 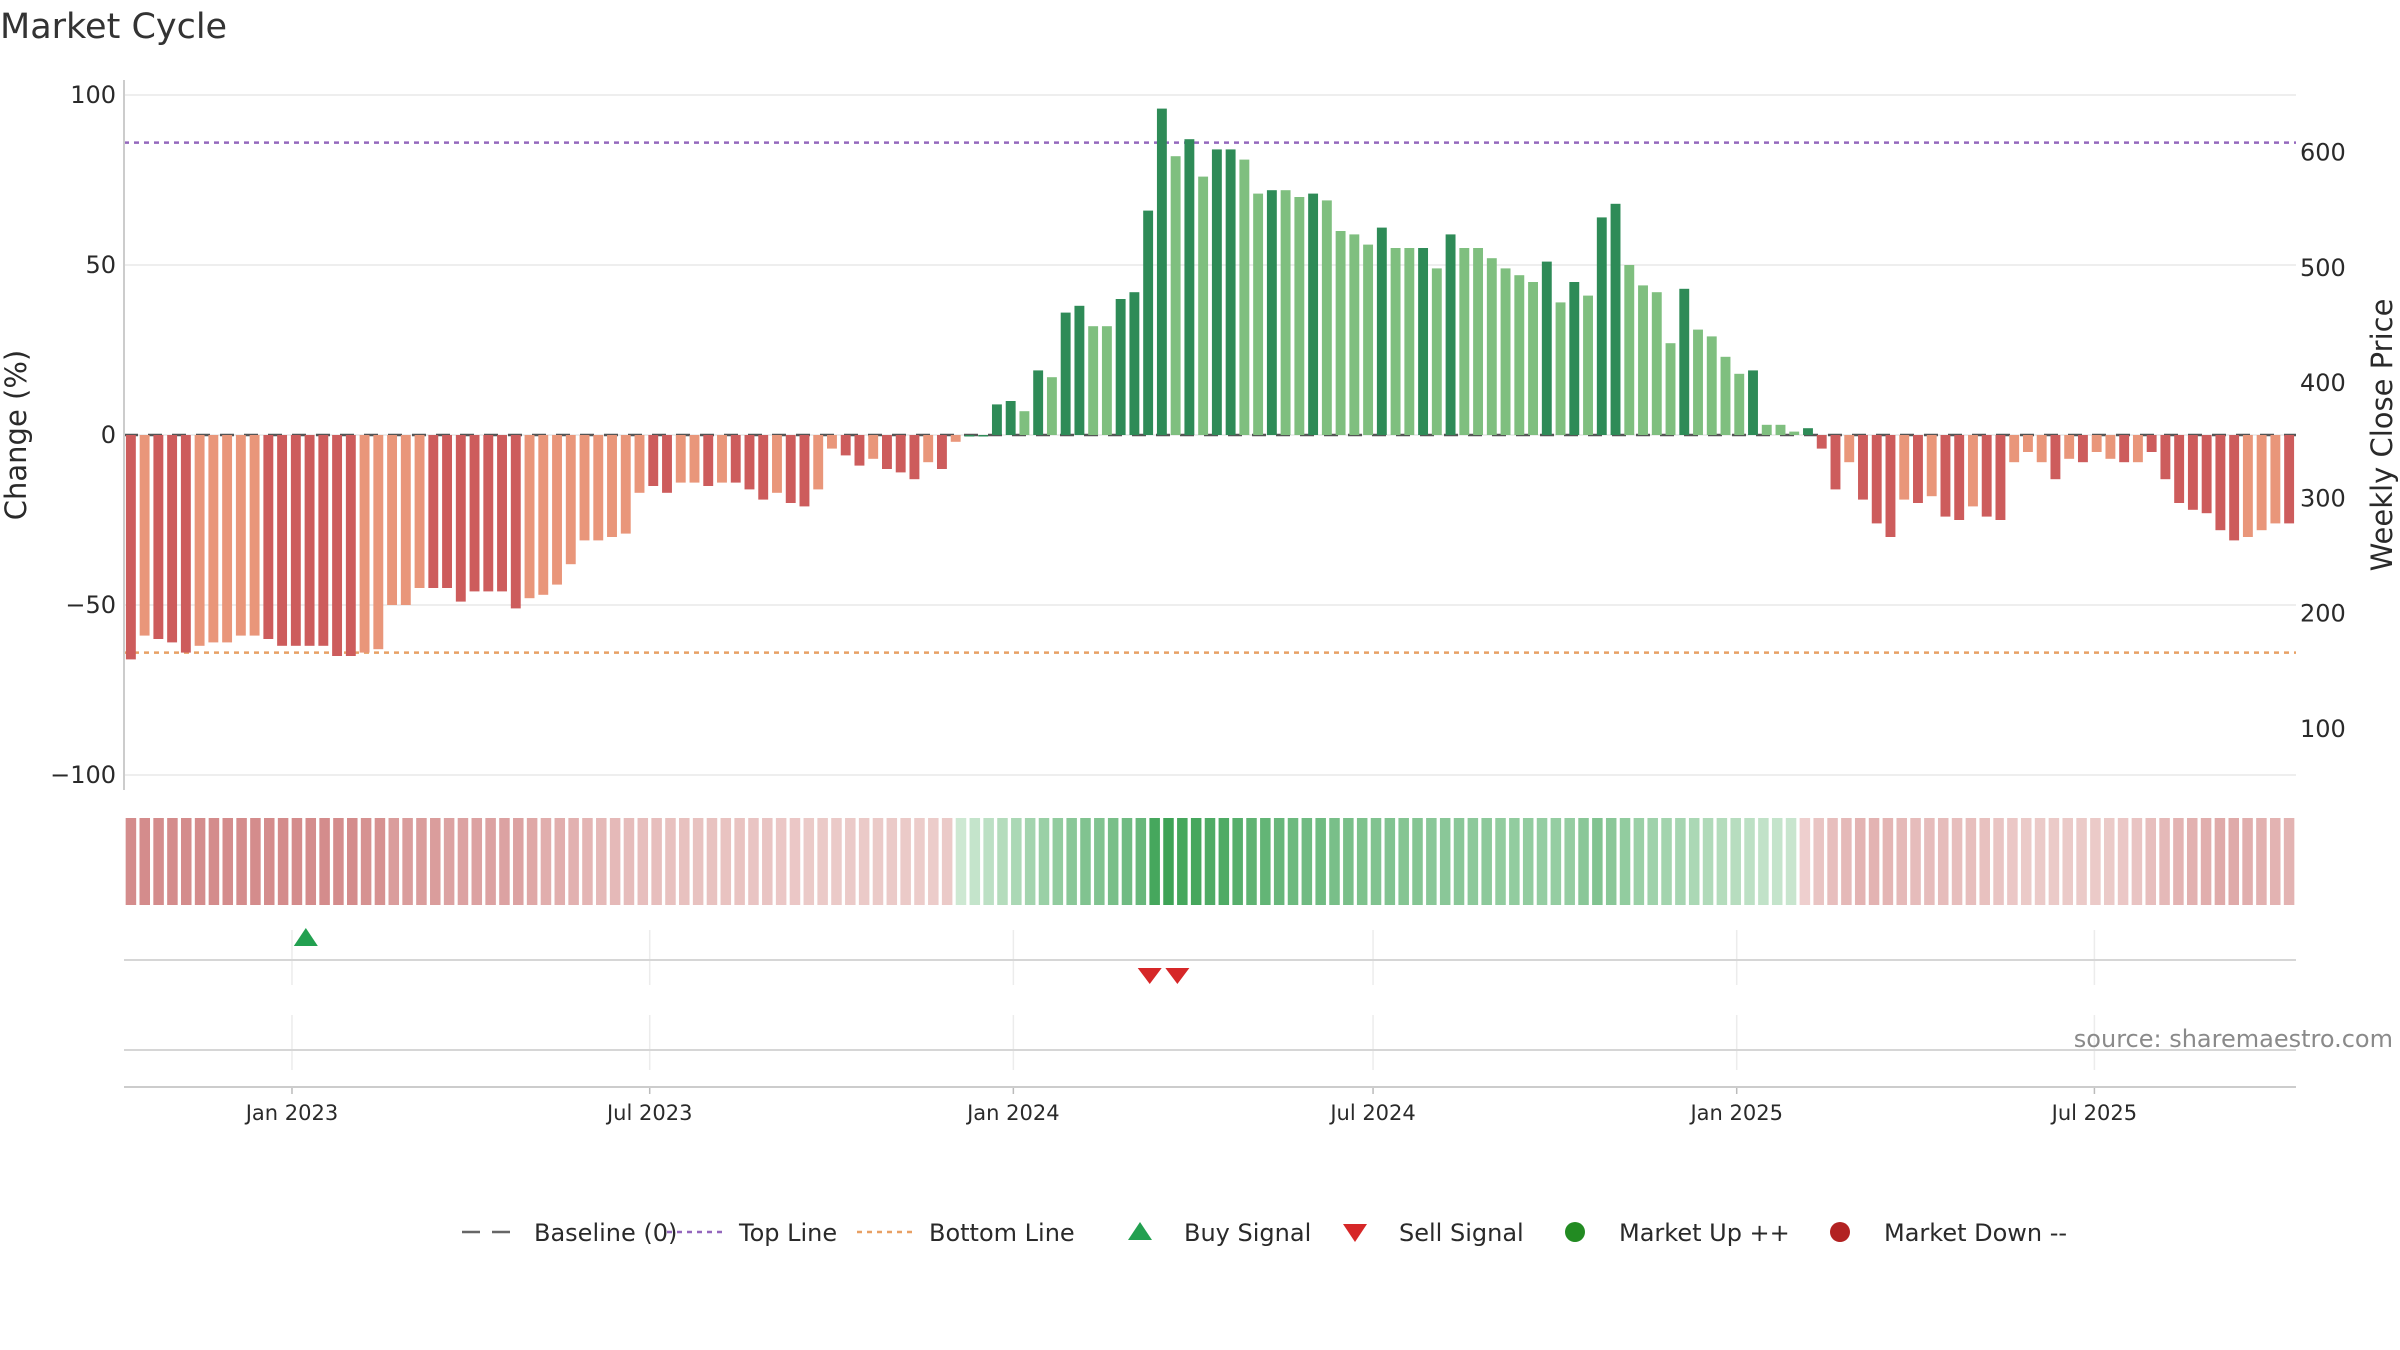 What do you see at coordinates (1210, 989) in the screenshot?
I see `signals-panel` at bounding box center [1210, 989].